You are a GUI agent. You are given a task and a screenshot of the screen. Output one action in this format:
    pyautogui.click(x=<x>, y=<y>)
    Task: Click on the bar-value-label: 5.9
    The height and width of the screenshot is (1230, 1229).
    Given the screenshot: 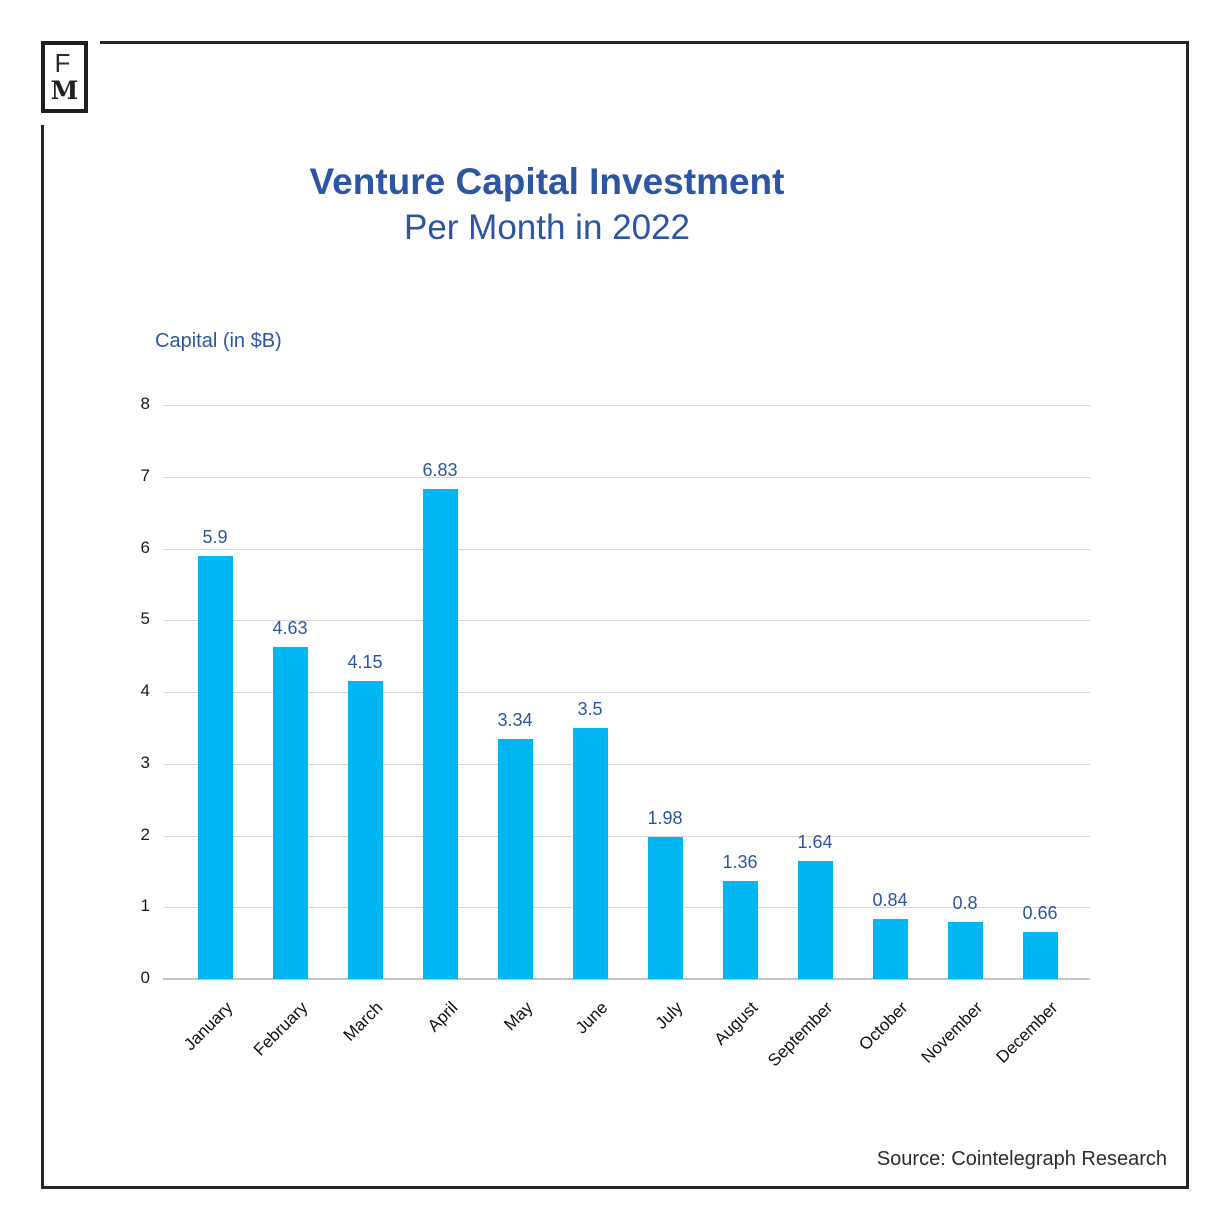 What is the action you would take?
    pyautogui.click(x=215, y=536)
    